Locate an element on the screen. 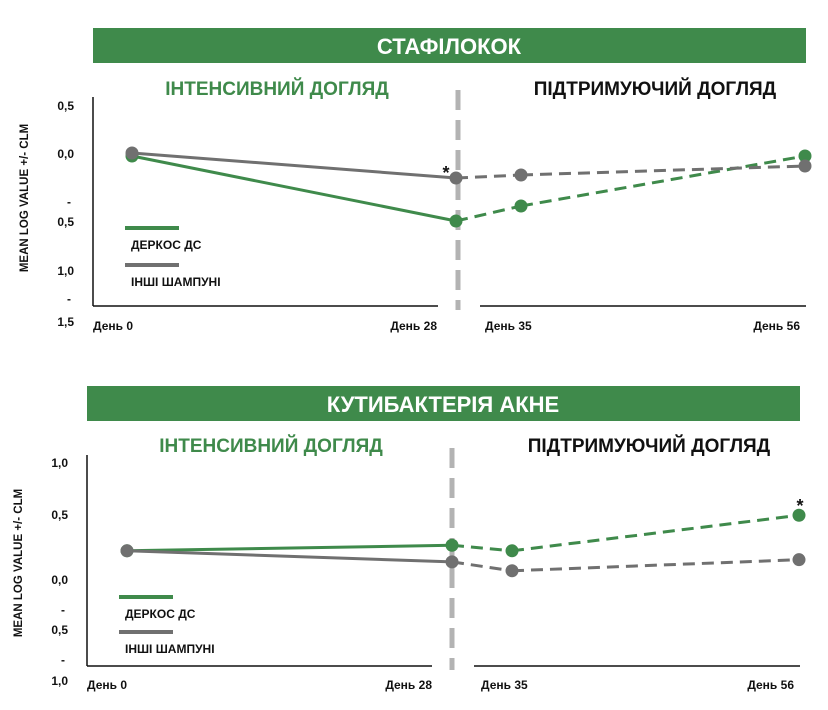  chart1-other-line-intensive is located at coordinates (294, 165).